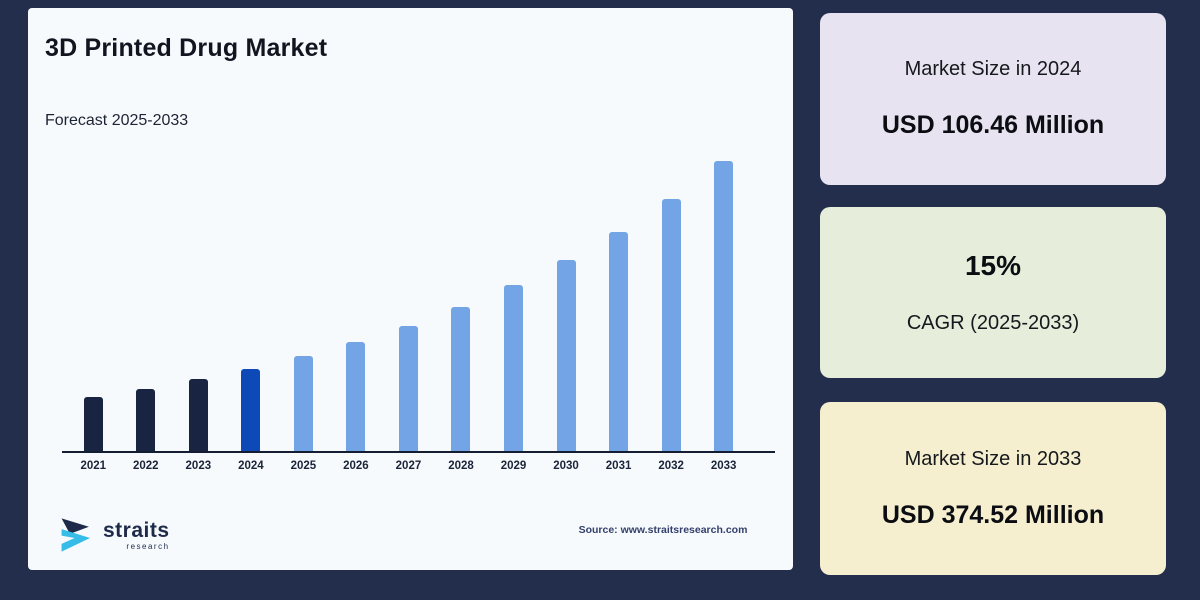  What do you see at coordinates (514, 368) in the screenshot?
I see `bar-2029` at bounding box center [514, 368].